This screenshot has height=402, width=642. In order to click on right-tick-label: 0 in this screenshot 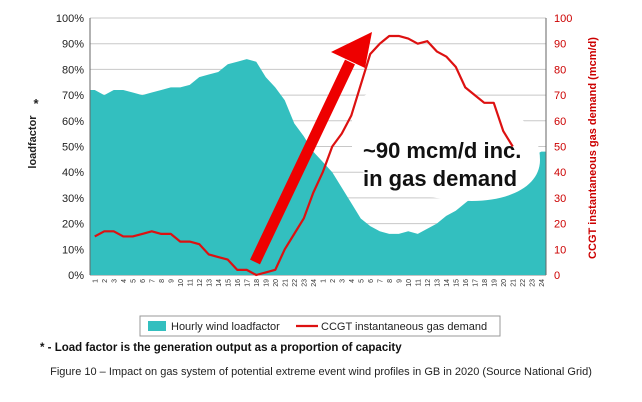, I will do `click(557, 276)`.